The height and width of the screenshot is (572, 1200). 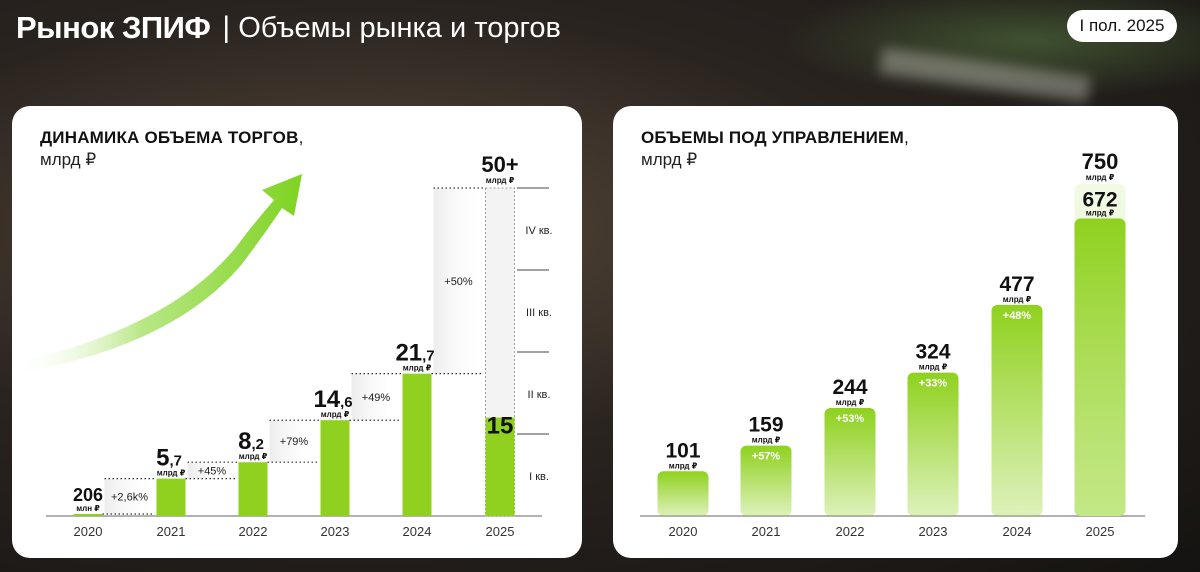 What do you see at coordinates (766, 457) in the screenshot?
I see `growth-label: +57%` at bounding box center [766, 457].